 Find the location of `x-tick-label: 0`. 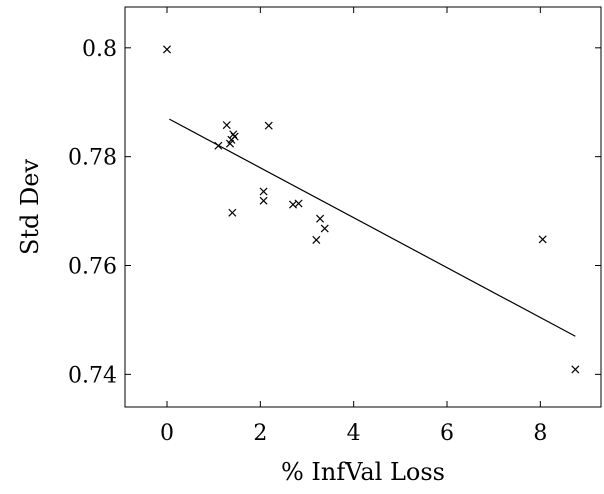

x-tick-label: 0 is located at coordinates (167, 433).